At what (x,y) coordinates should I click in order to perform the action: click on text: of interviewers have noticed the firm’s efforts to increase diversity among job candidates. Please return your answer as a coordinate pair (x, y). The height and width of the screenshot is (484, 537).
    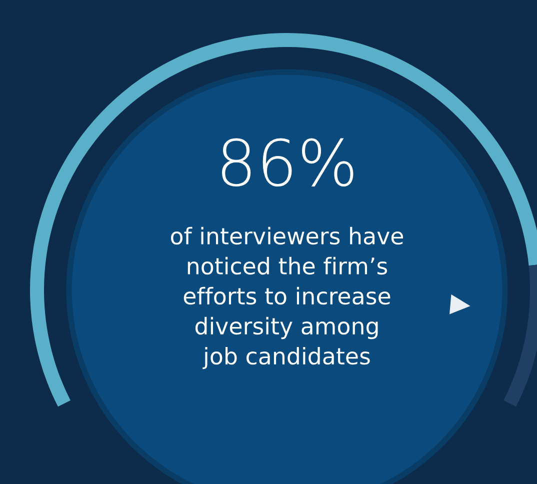
    Looking at the image, I should click on (287, 298).